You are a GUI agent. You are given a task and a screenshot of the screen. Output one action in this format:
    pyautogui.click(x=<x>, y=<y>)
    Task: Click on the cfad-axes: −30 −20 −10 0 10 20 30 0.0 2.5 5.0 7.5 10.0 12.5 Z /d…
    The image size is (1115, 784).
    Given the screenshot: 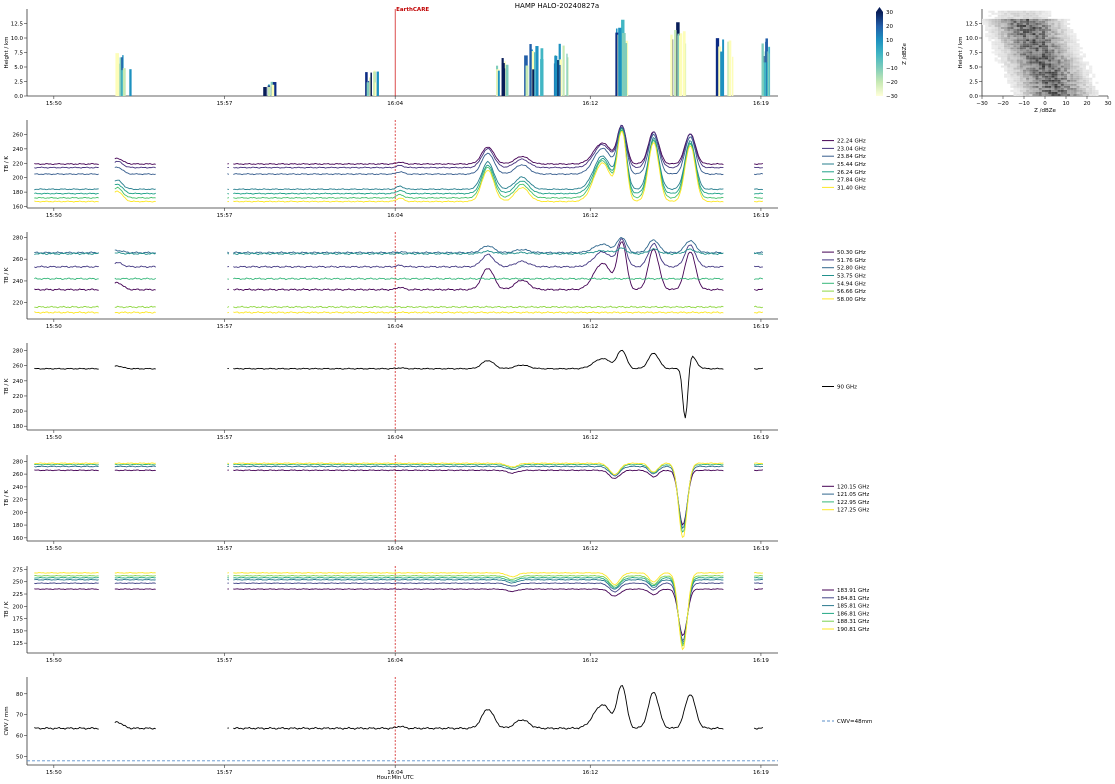 What is the action you would take?
    pyautogui.click(x=1035, y=61)
    